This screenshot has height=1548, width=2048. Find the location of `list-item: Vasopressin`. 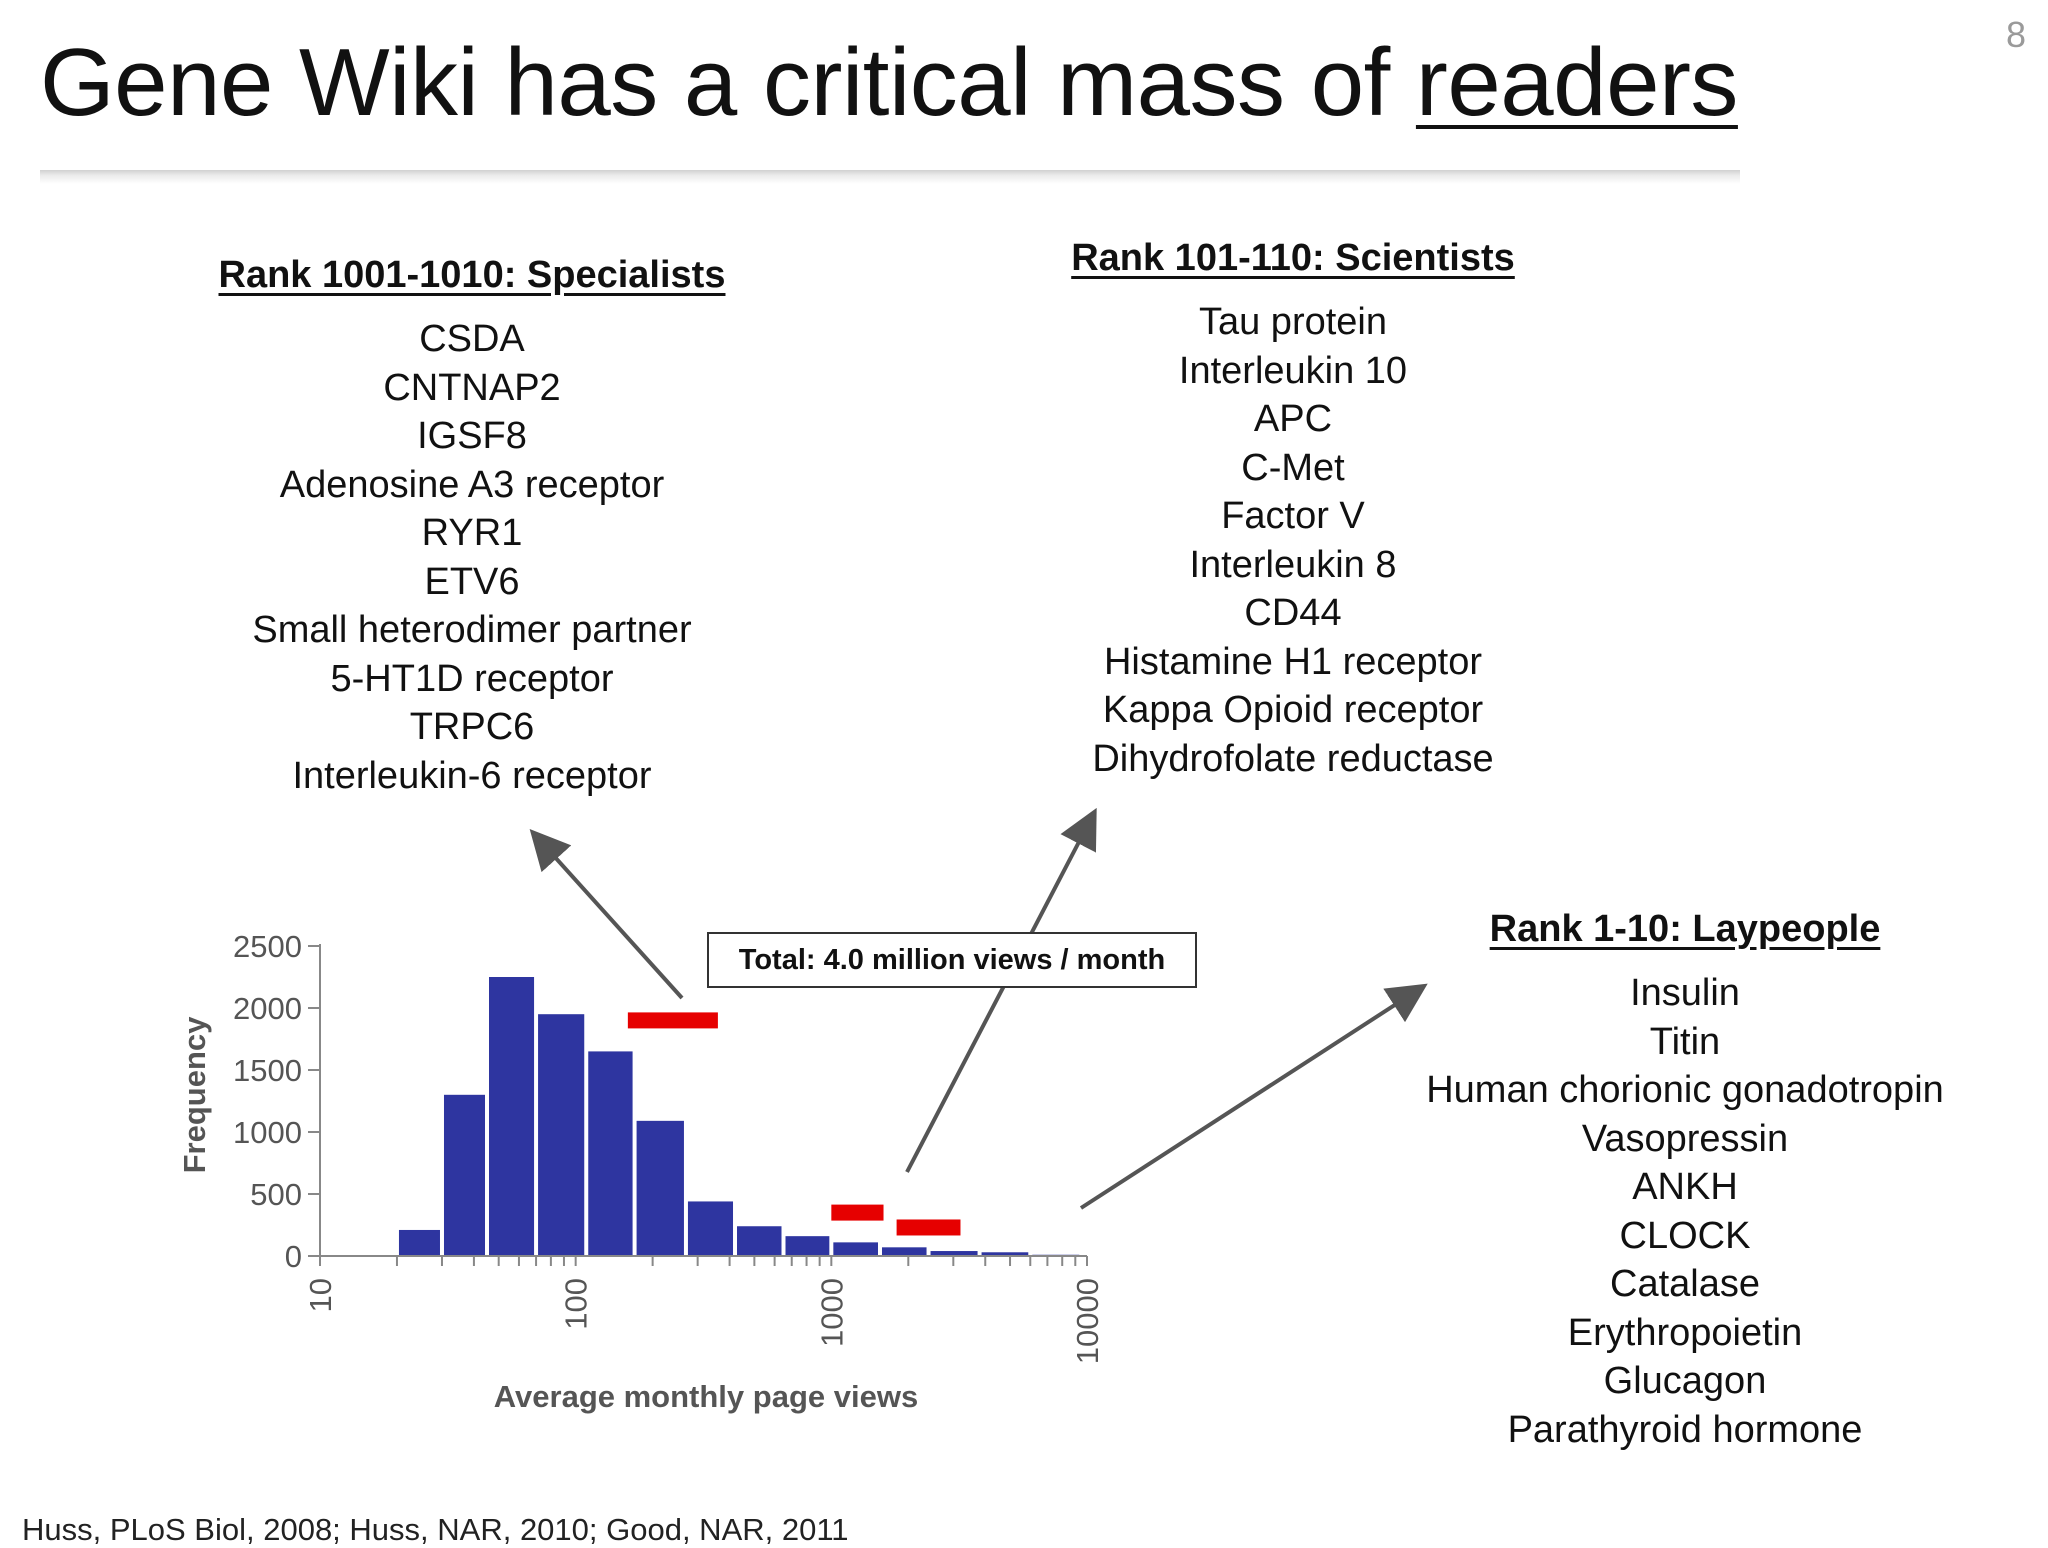

list-item: Vasopressin is located at coordinates (1685, 1138).